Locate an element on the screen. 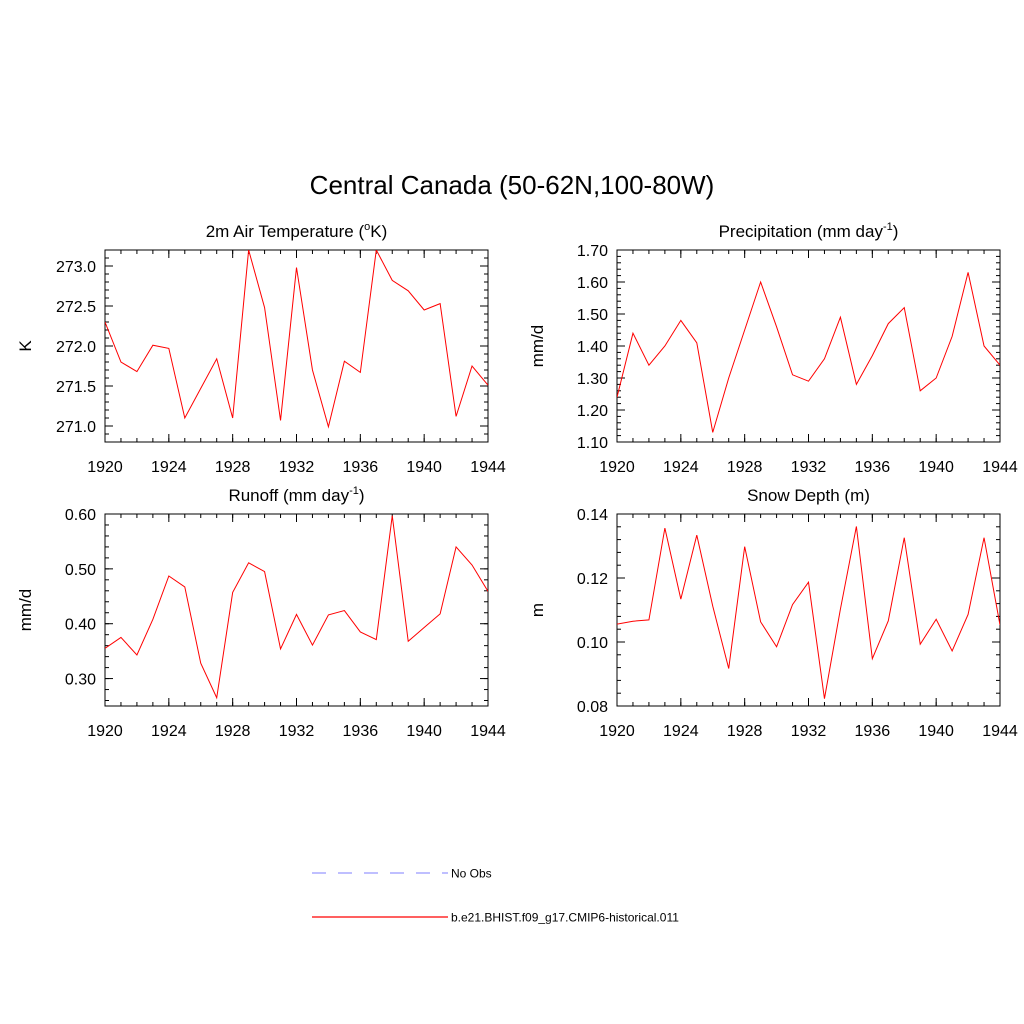 Image resolution: width=1024 pixels, height=1024 pixels. legend-label-no-obs: No Obs is located at coordinates (471, 874).